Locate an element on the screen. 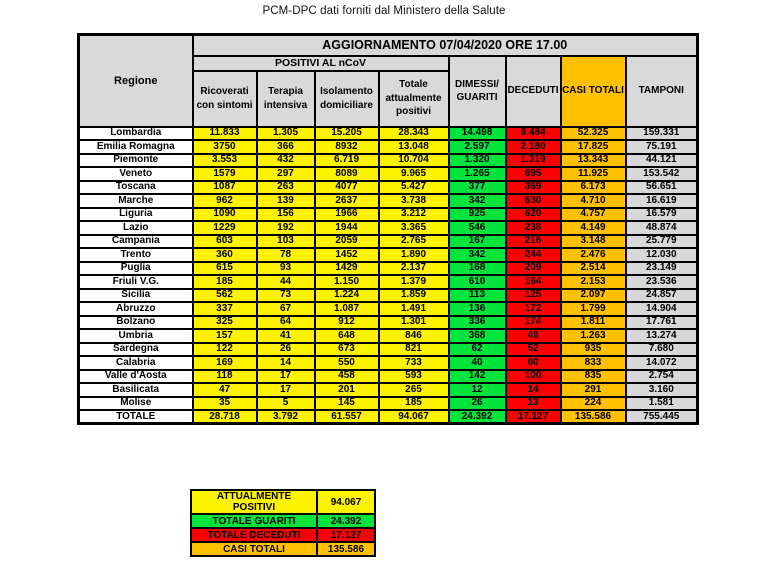  value-cell: 75.191 is located at coordinates (661, 147).